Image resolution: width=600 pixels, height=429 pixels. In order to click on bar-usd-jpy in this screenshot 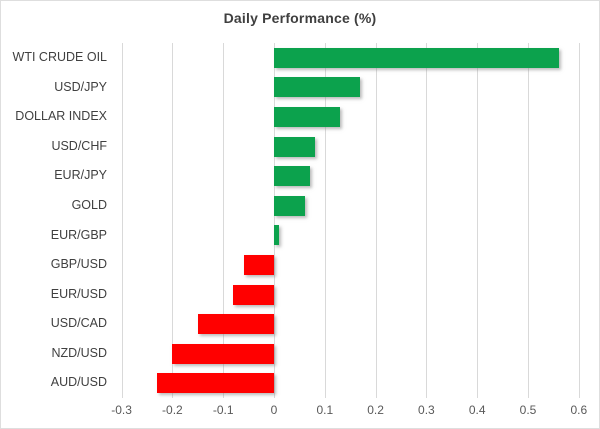, I will do `click(317, 87)`.